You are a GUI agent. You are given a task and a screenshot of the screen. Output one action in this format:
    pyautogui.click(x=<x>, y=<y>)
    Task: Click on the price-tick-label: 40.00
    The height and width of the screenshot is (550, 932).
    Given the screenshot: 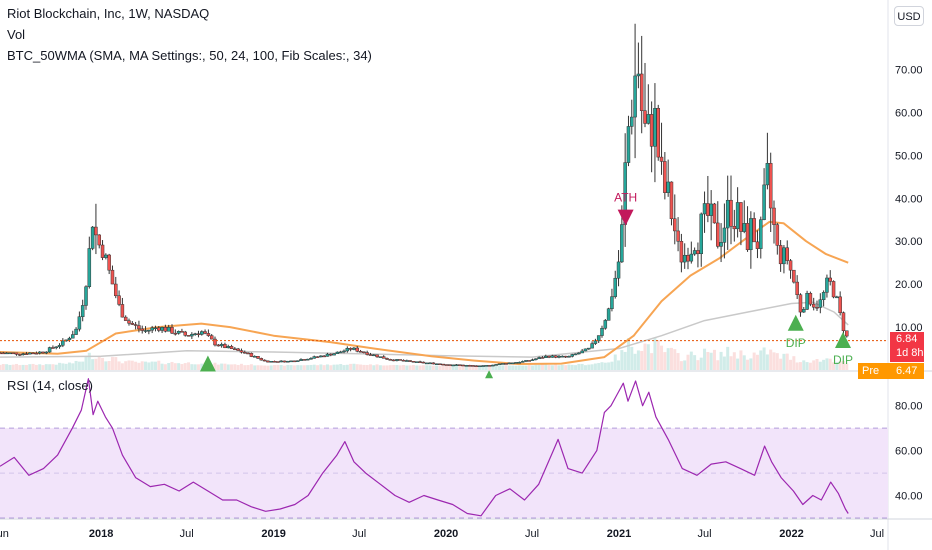 What is the action you would take?
    pyautogui.click(x=909, y=199)
    